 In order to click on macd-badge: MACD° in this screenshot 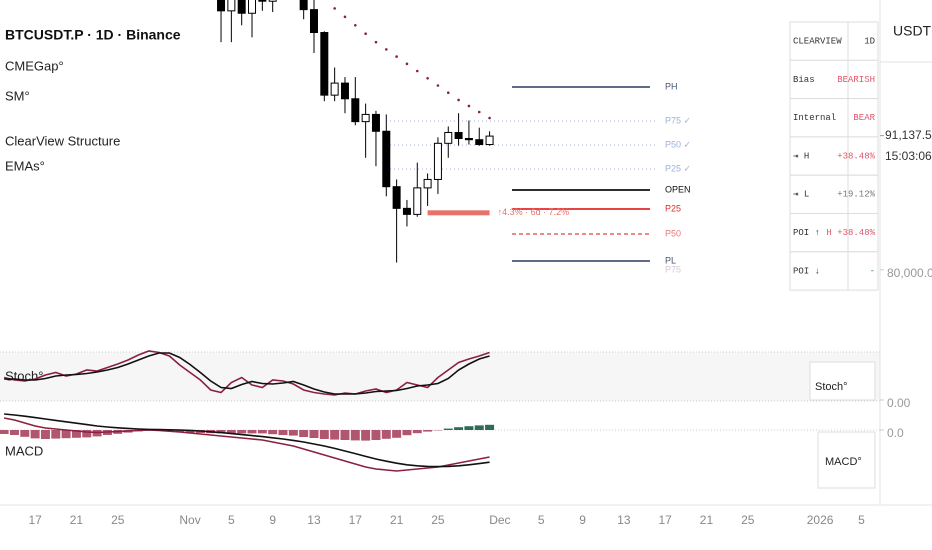, I will do `click(843, 462)`.